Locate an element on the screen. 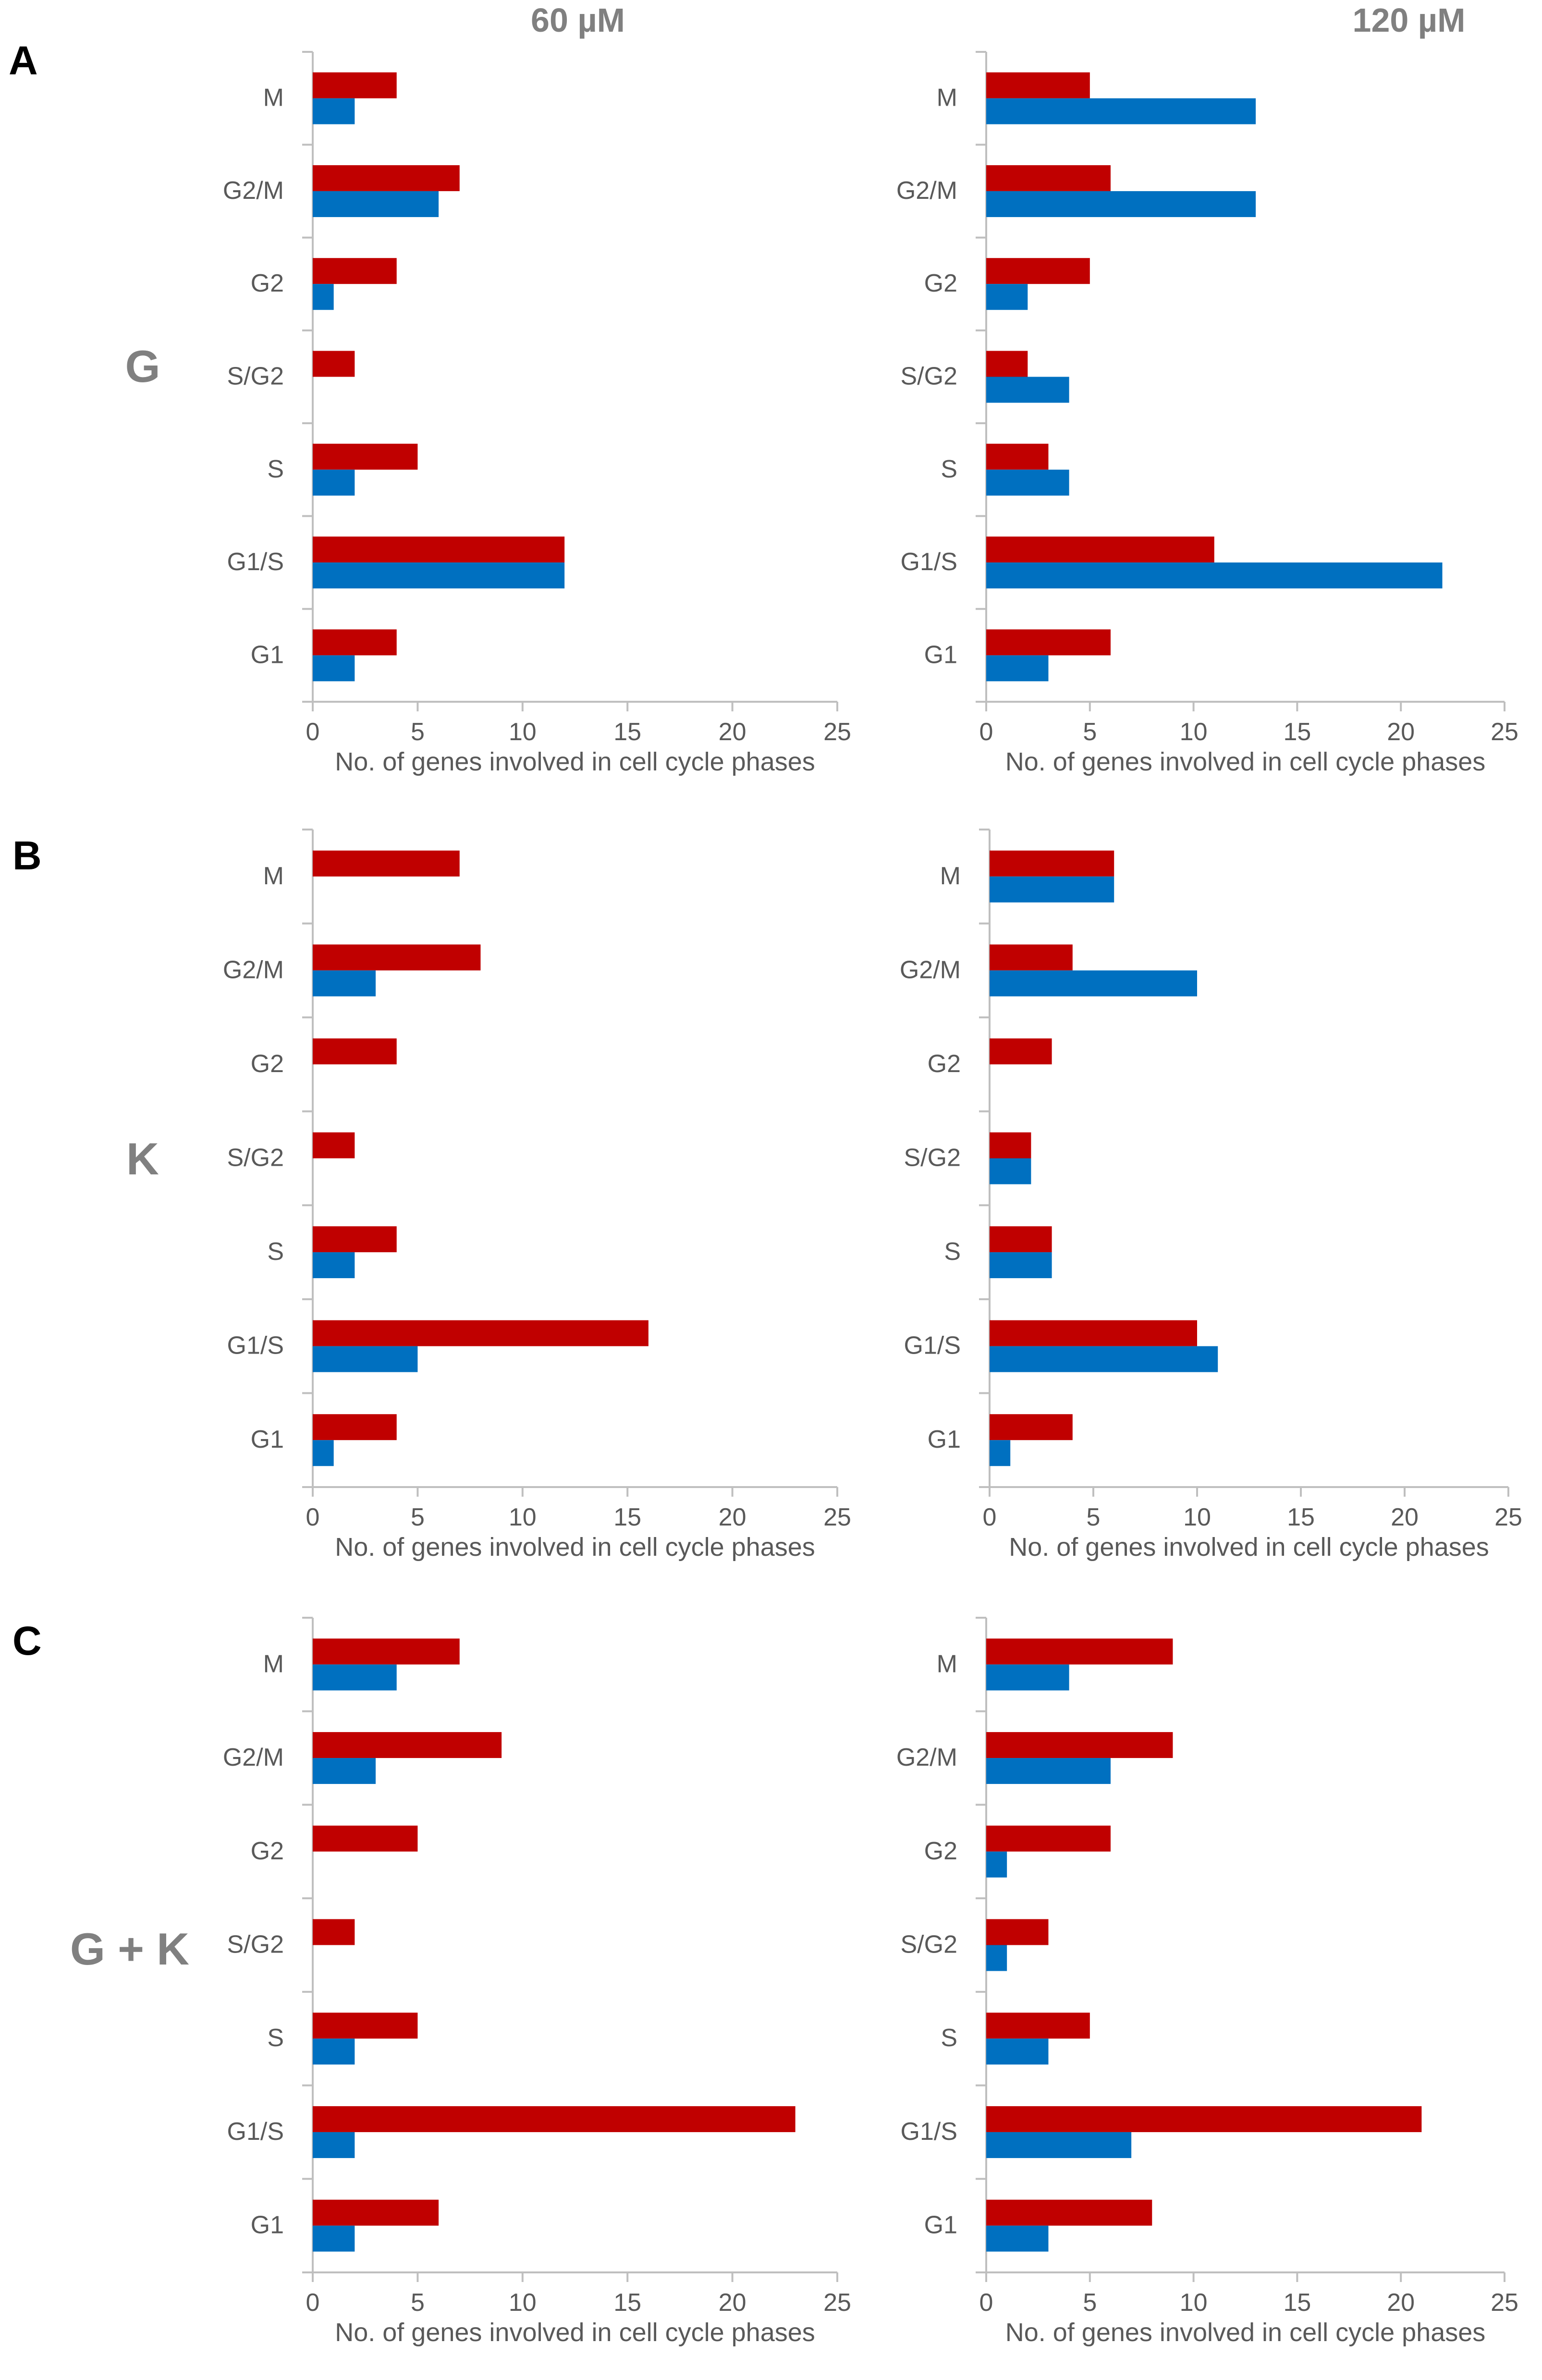  bar-blue-s-g2 is located at coordinates (1027, 390).